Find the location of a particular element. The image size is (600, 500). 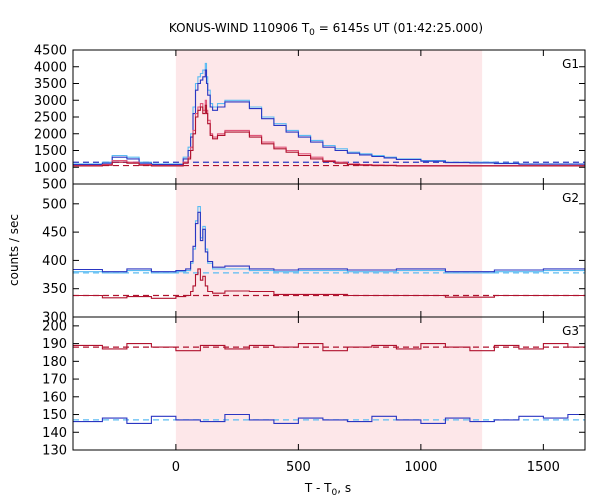

y-tick-label: 2500 is located at coordinates (50, 118).